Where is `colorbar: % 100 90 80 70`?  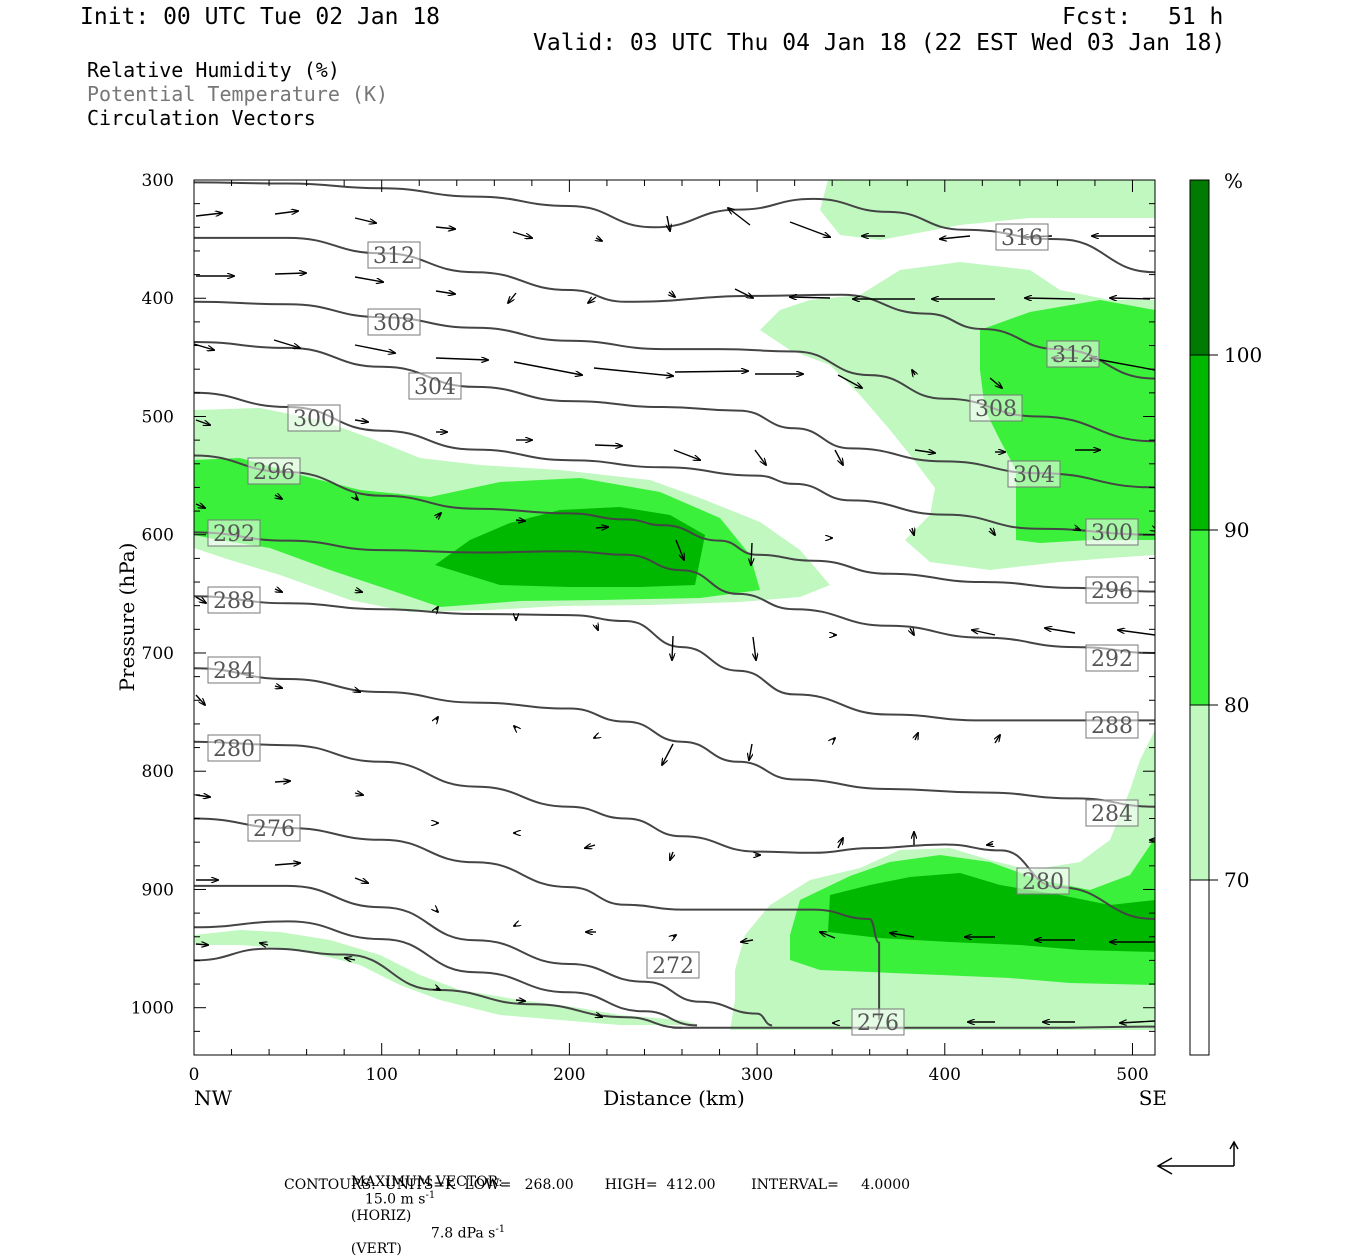 colorbar: % 100 90 80 70 is located at coordinates (1225, 612).